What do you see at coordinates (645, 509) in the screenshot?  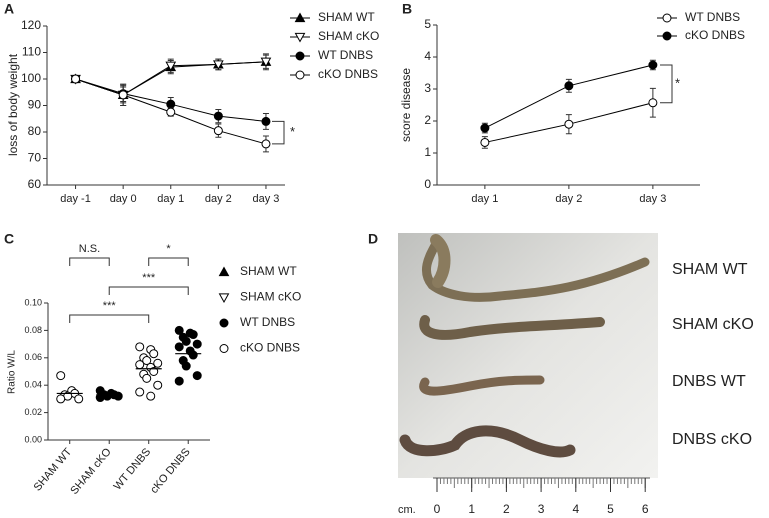 I see `ruler-label: 6` at bounding box center [645, 509].